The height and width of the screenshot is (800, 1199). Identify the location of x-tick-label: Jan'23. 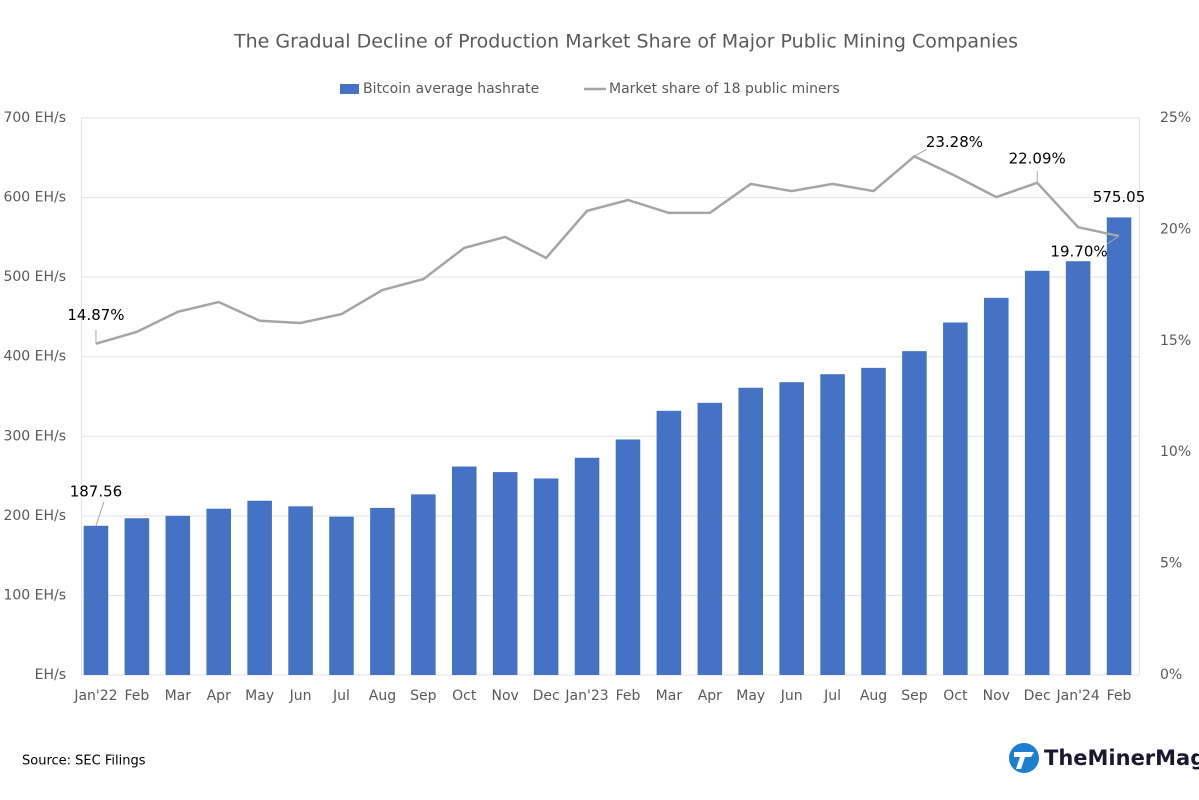
(586, 696).